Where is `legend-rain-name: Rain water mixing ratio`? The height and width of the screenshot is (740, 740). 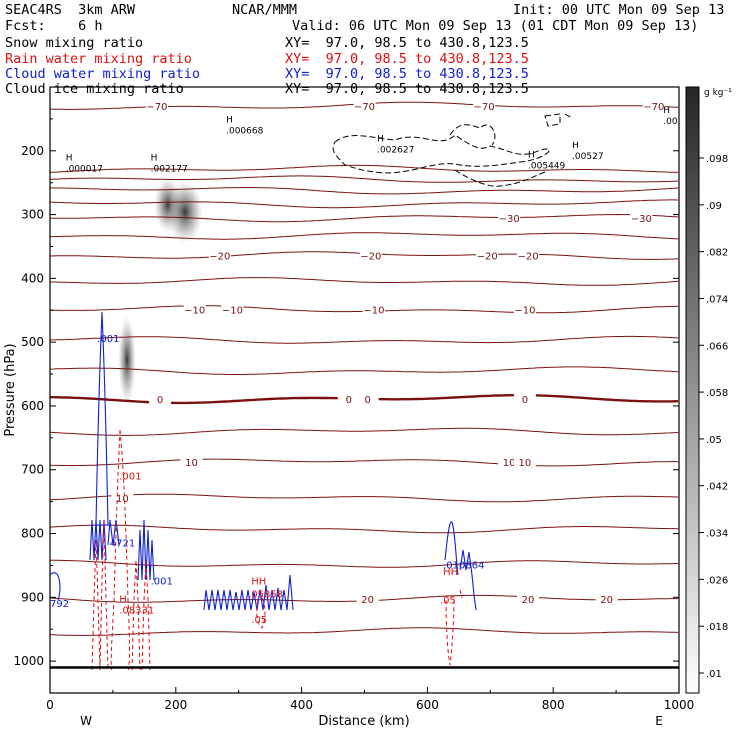
legend-rain-name: Rain water mixing ratio is located at coordinates (98, 59).